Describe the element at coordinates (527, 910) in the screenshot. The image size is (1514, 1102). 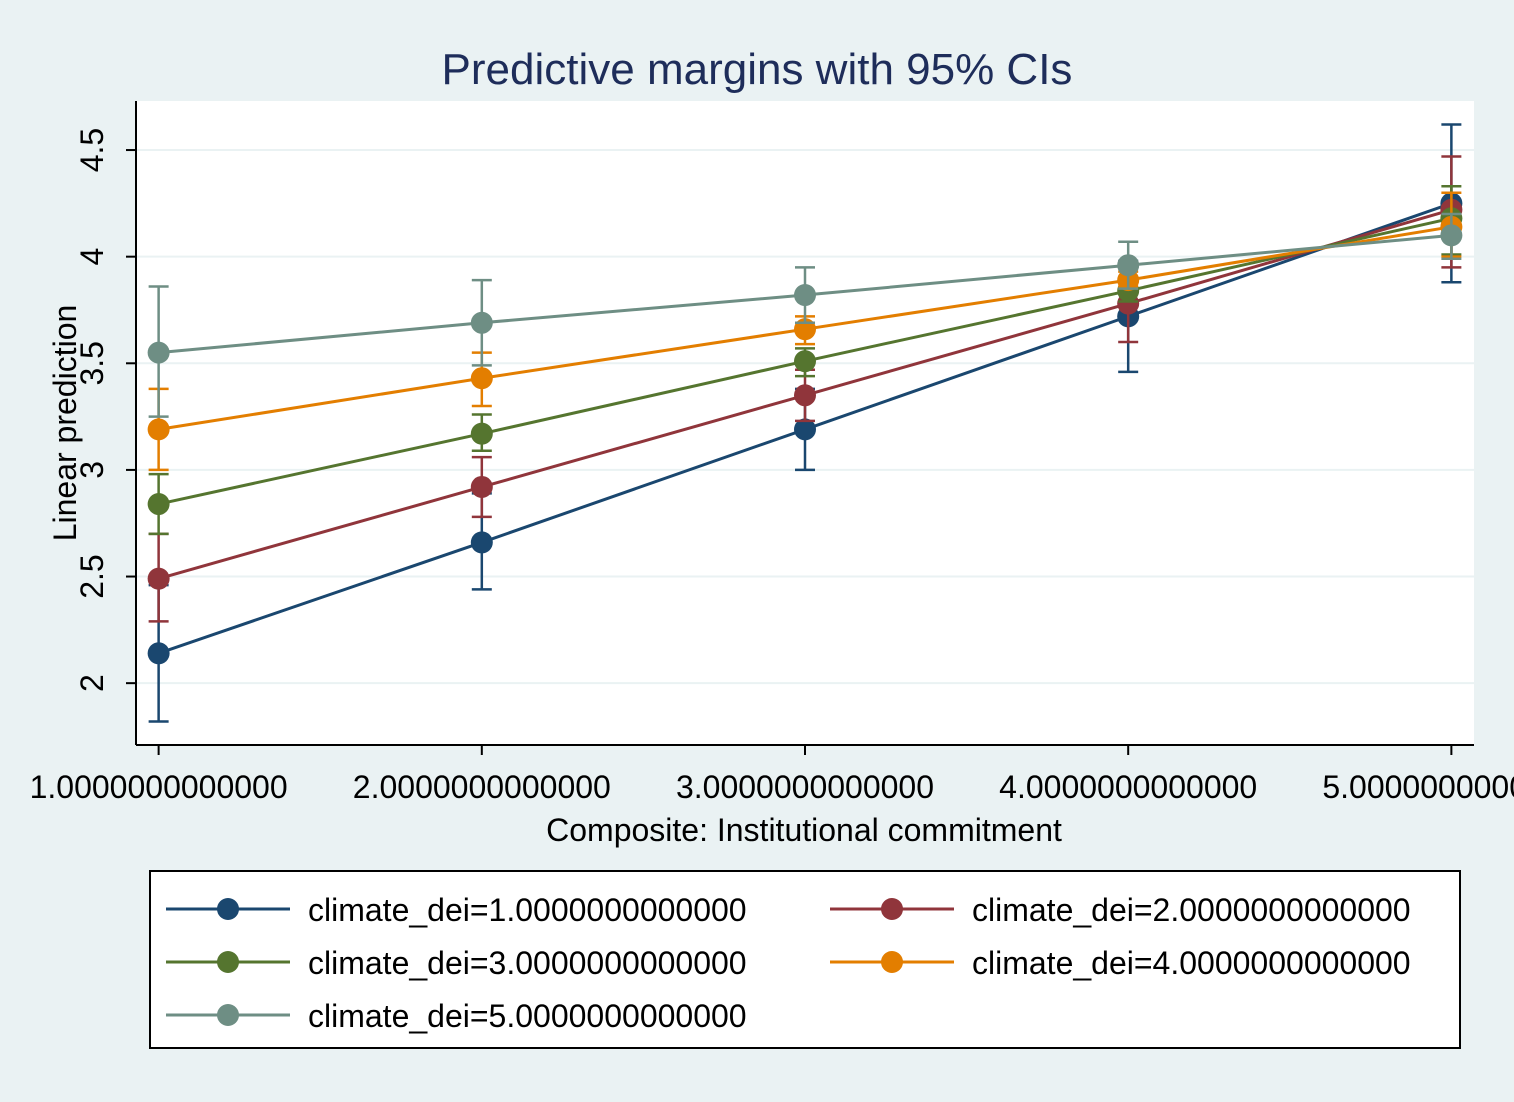
I see `legend-label: climate_dei=1.0000000000000` at that location.